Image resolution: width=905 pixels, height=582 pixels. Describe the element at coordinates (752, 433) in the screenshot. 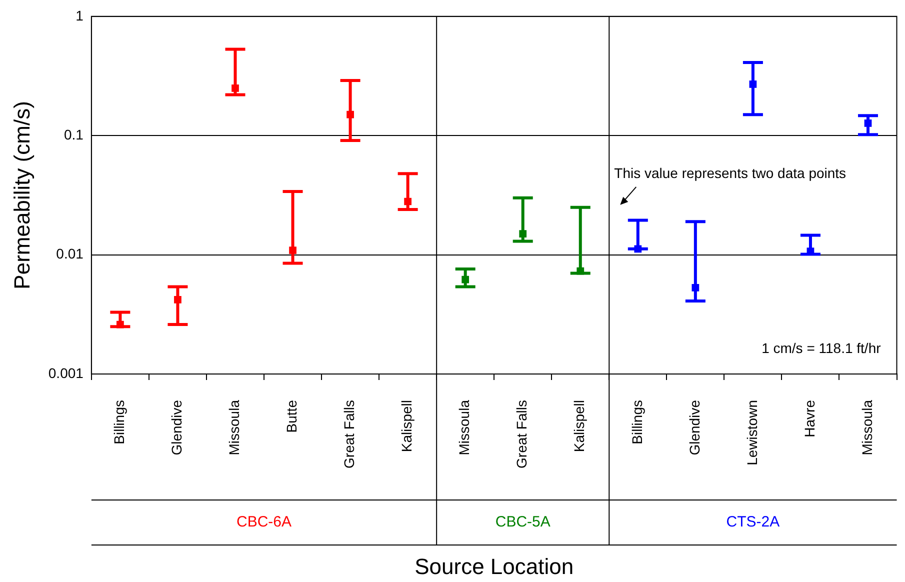

I see `x-tick-label: Lewistown` at that location.